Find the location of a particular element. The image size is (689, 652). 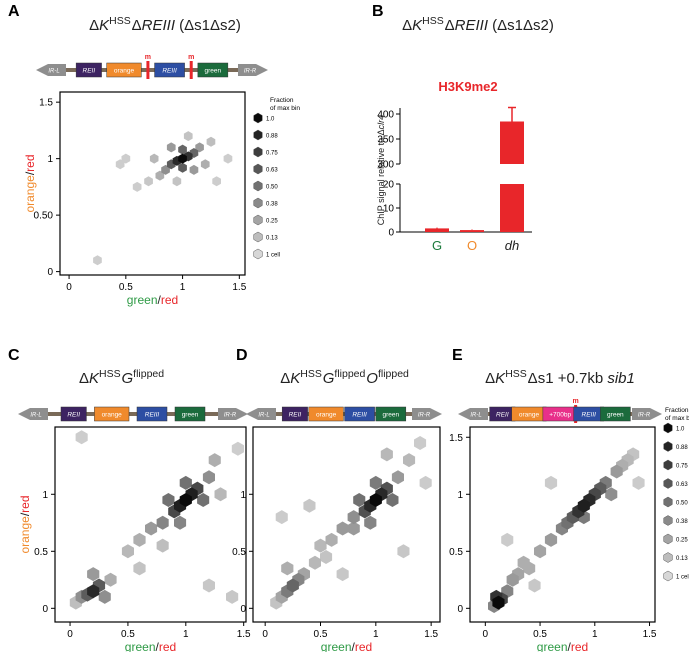

text-part: (Δs1Δs2) is located at coordinates (521, 25).